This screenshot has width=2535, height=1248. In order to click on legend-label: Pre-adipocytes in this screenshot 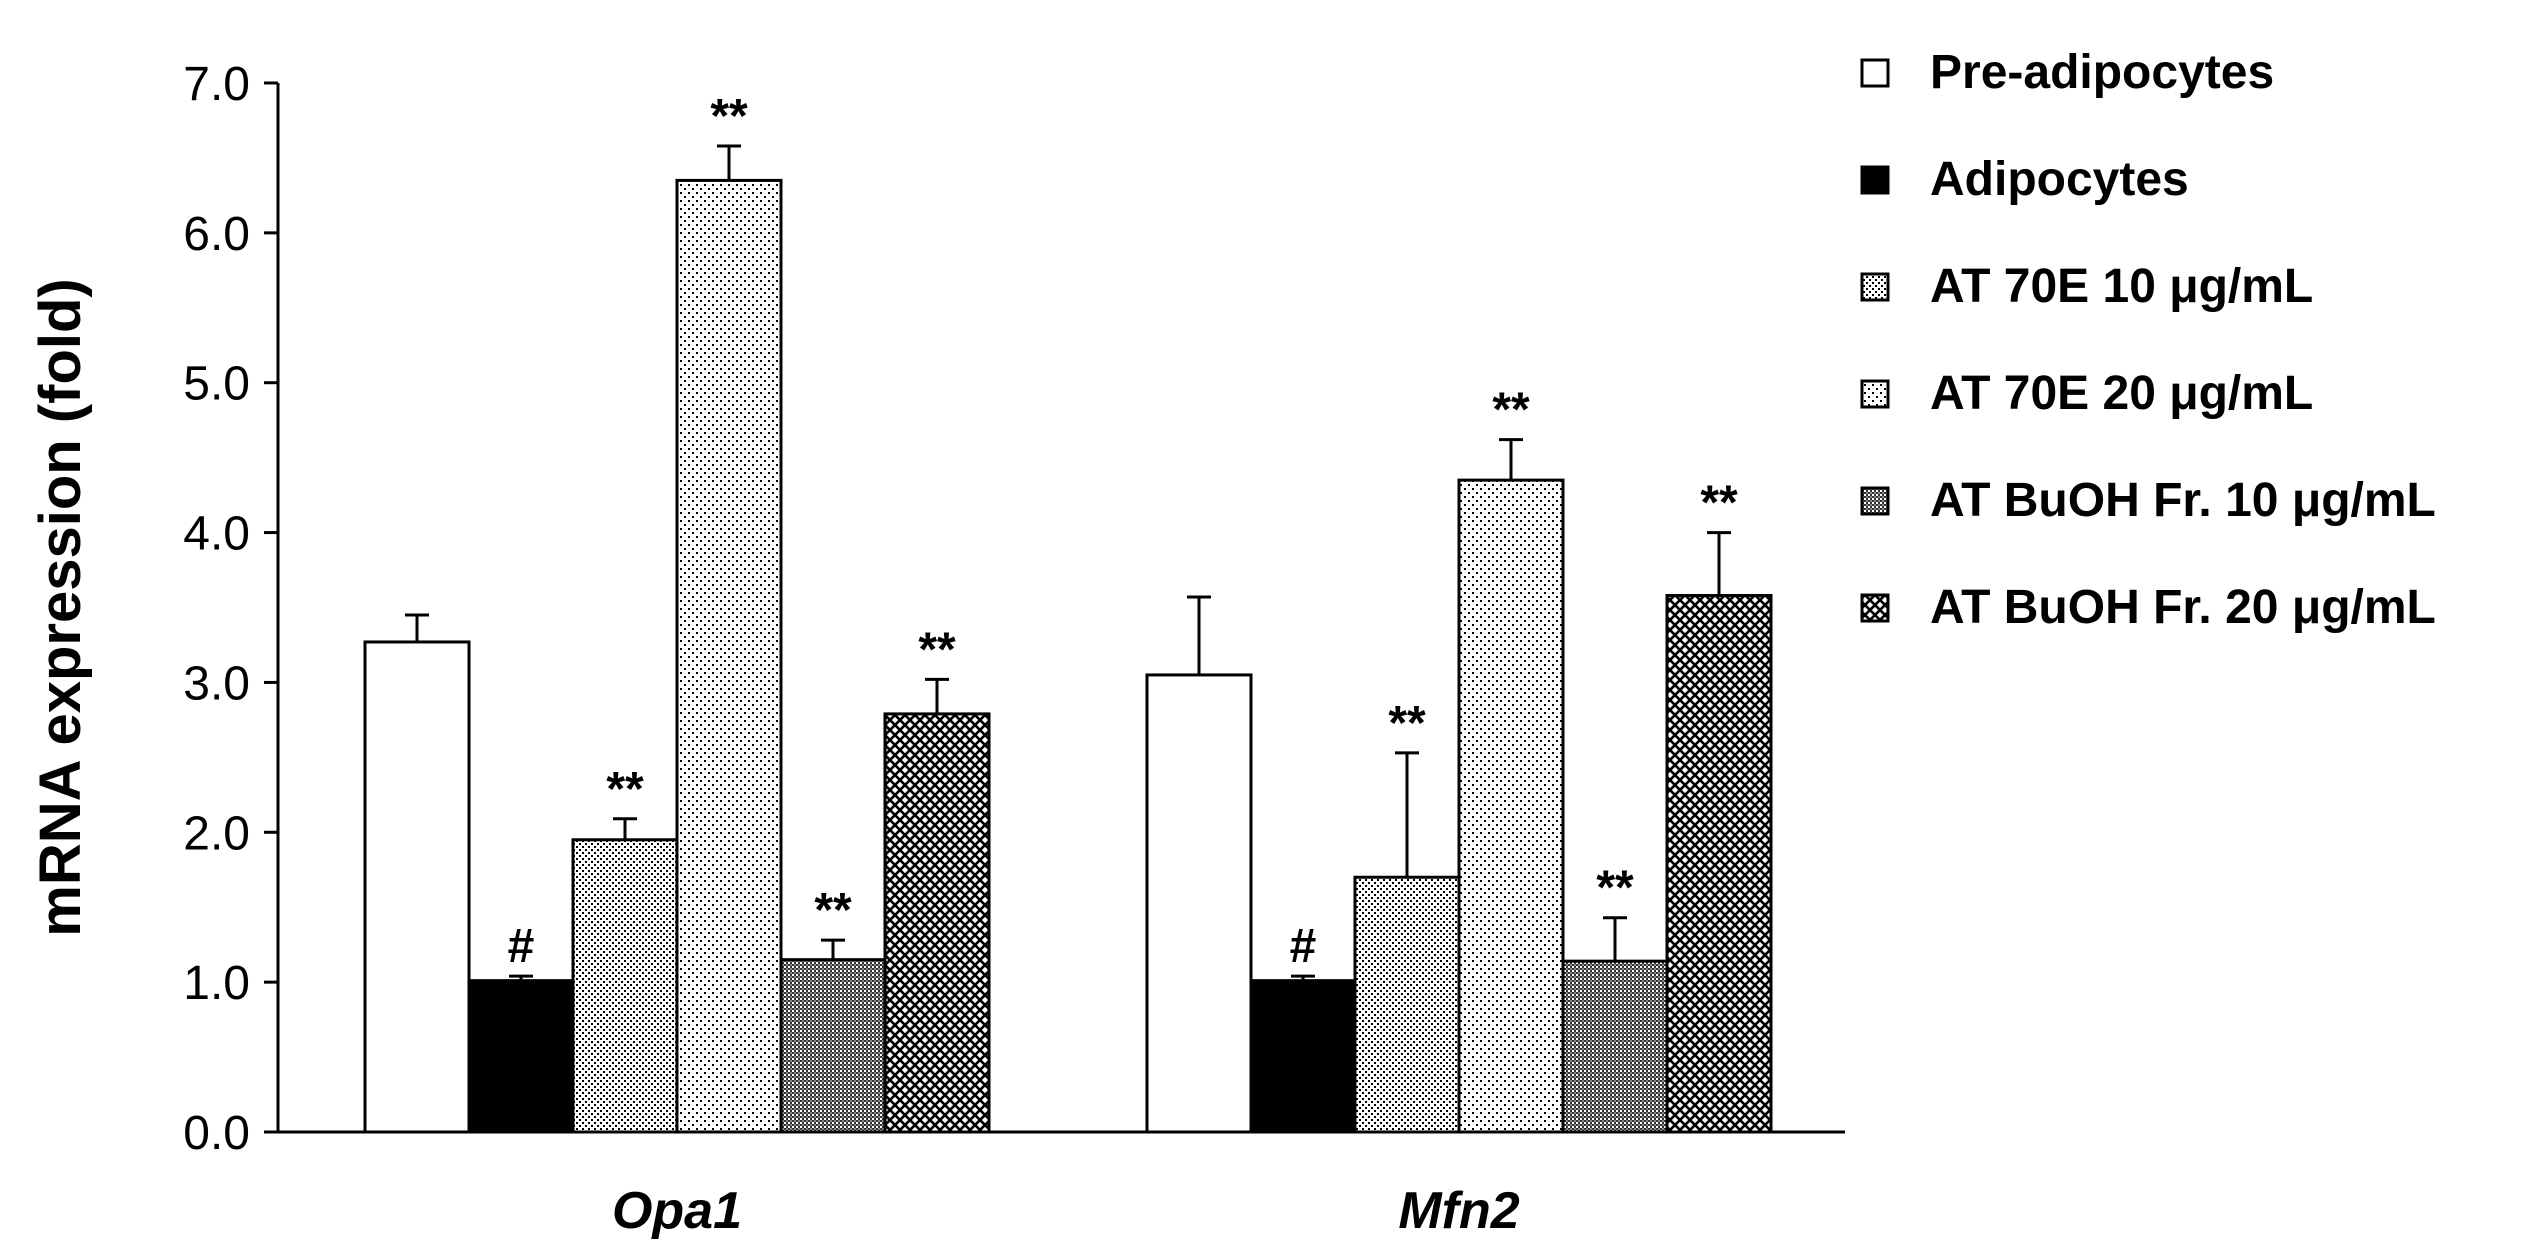, I will do `click(2102, 72)`.